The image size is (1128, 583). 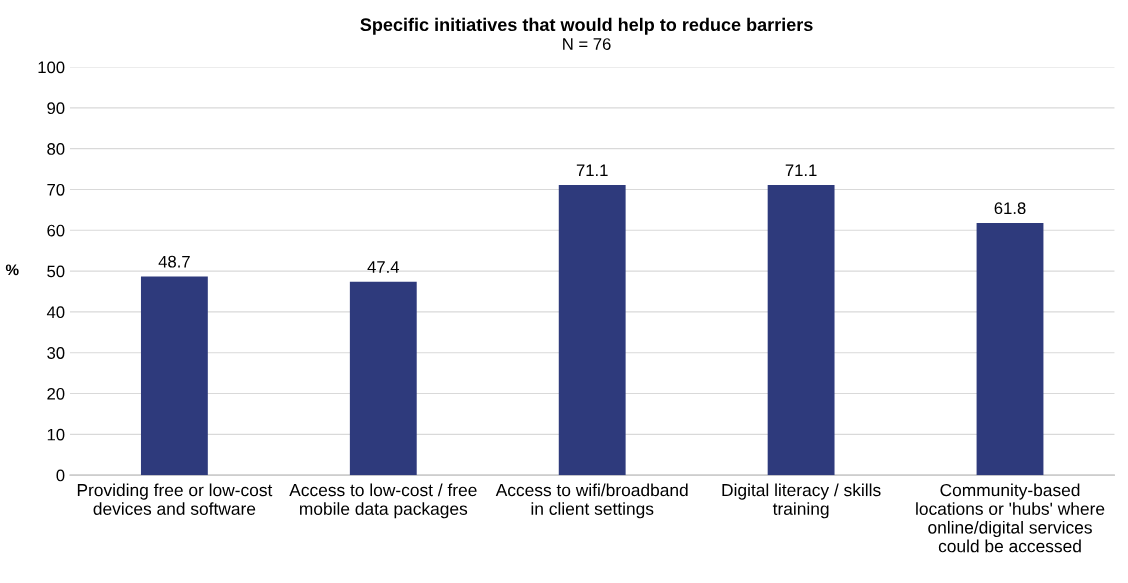 What do you see at coordinates (12, 270) in the screenshot?
I see `y-axis-title: %` at bounding box center [12, 270].